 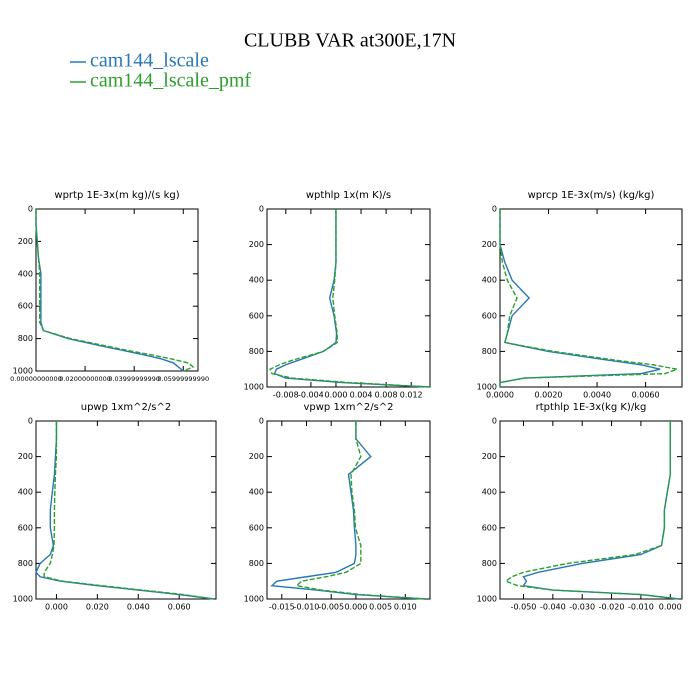 I want to click on subplot-title: upwp 1xm^2/s^2, so click(x=126, y=407).